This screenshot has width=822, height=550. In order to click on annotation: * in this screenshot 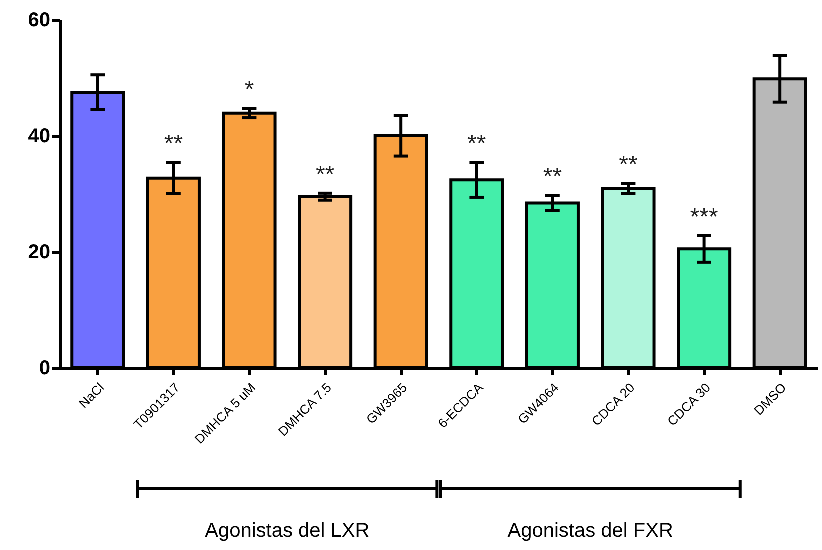, I will do `click(249, 90)`.